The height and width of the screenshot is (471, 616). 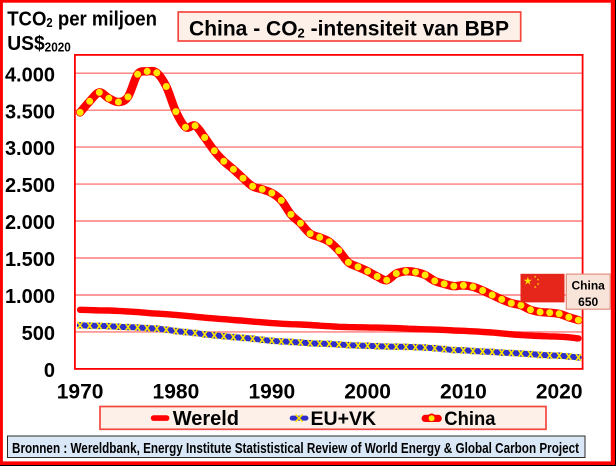 What do you see at coordinates (176, 391) in the screenshot?
I see `svg-text: 1980` at bounding box center [176, 391].